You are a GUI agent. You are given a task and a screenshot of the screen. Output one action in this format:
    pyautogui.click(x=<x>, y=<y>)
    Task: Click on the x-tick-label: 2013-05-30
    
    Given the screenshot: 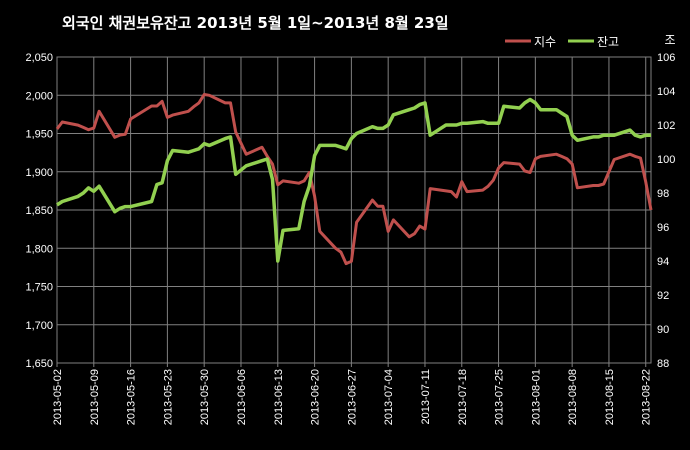 What is the action you would take?
    pyautogui.click(x=205, y=397)
    